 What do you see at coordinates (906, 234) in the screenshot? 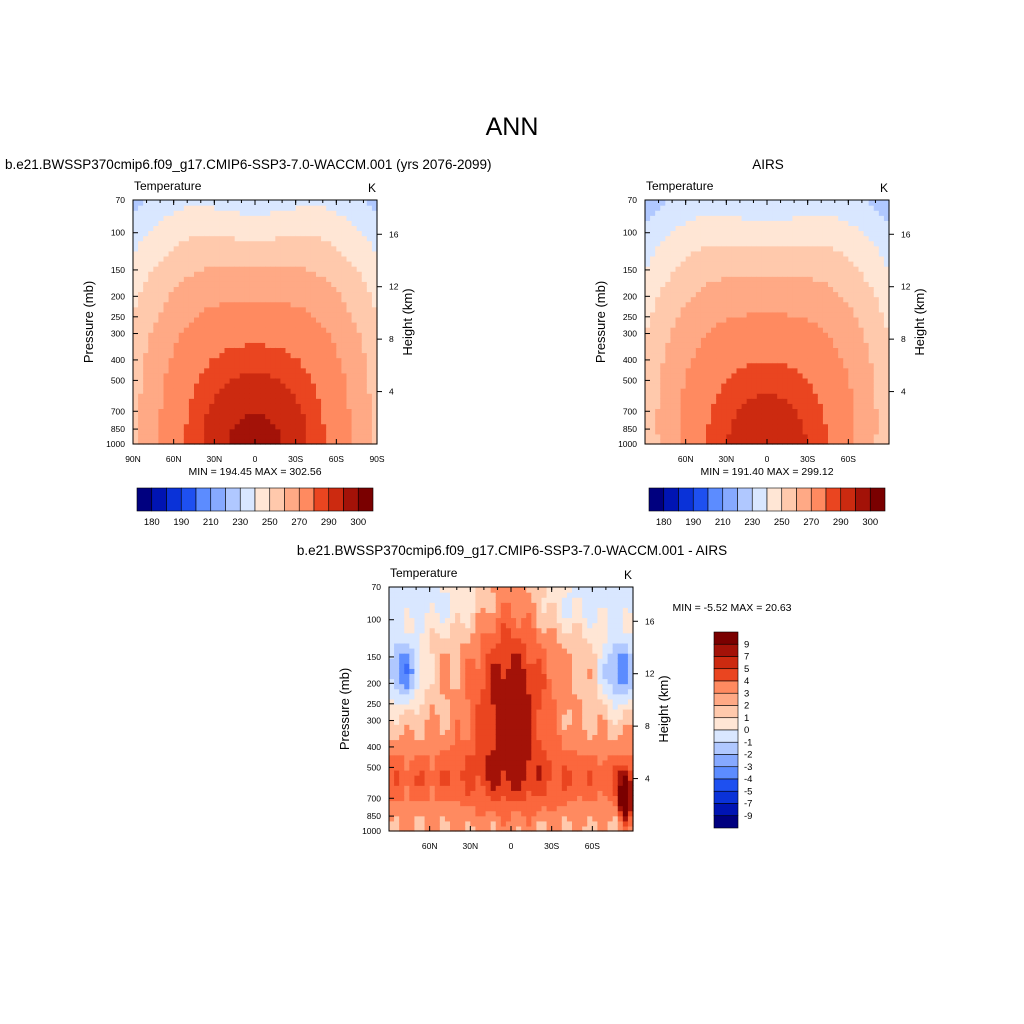
I see `y2-tick-label: 16` at bounding box center [906, 234].